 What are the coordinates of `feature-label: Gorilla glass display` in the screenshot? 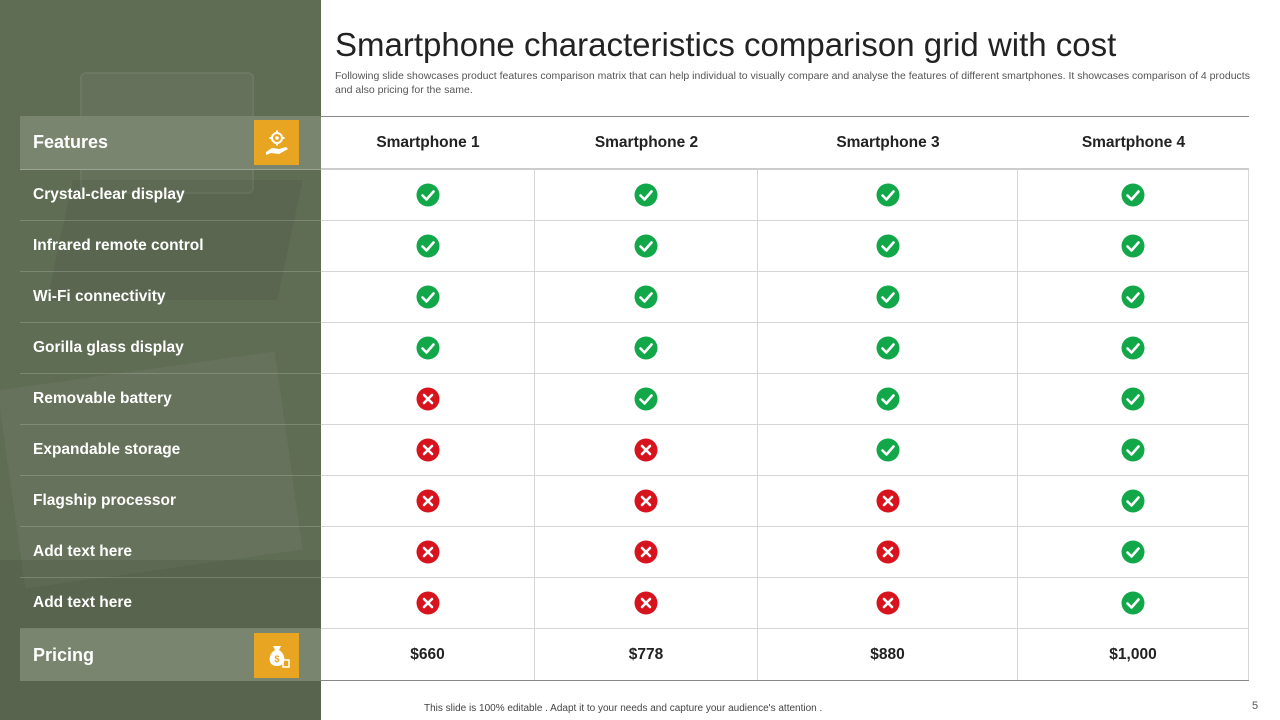 It's located at (108, 347).